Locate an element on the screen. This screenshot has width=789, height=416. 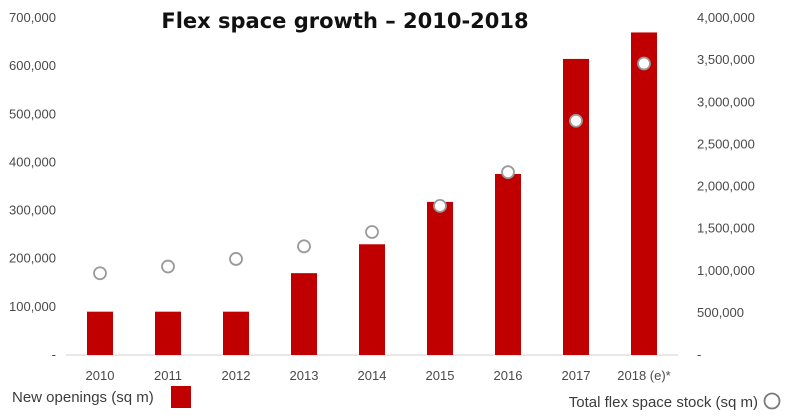
left-axis-tick-label: - is located at coordinates (54, 354).